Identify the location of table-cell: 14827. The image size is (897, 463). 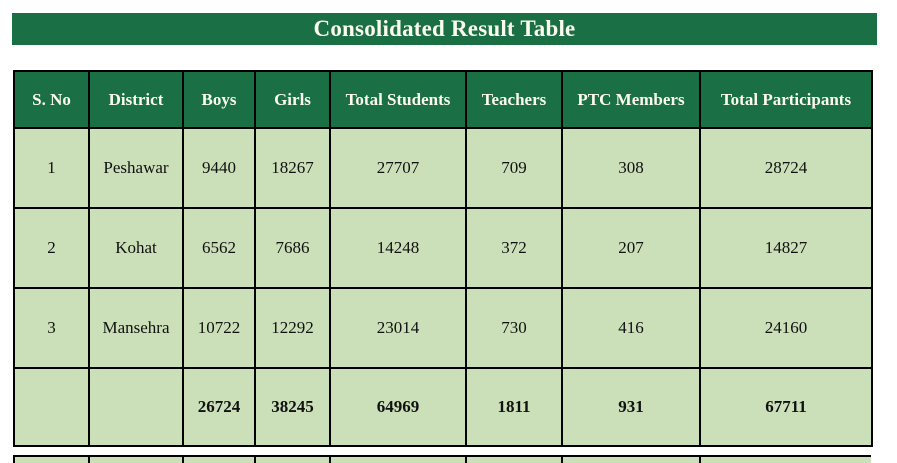
(786, 248).